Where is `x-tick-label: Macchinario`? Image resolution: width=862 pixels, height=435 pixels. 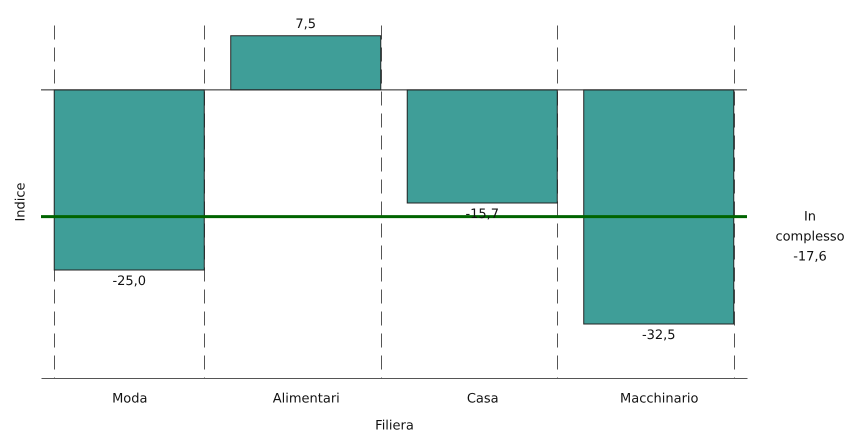
x-tick-label: Macchinario is located at coordinates (659, 399).